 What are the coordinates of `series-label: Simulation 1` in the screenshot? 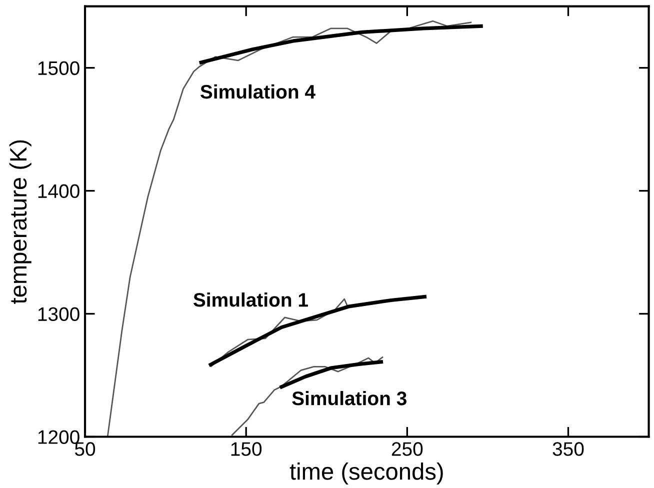 It's located at (250, 299).